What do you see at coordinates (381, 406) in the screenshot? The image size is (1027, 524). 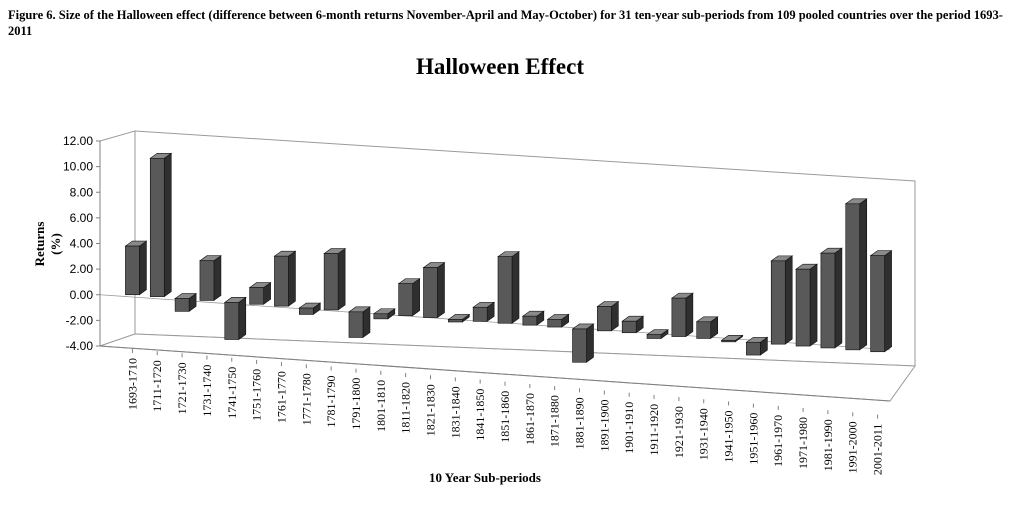 I see `x-tick-label: 1801-1810` at bounding box center [381, 406].